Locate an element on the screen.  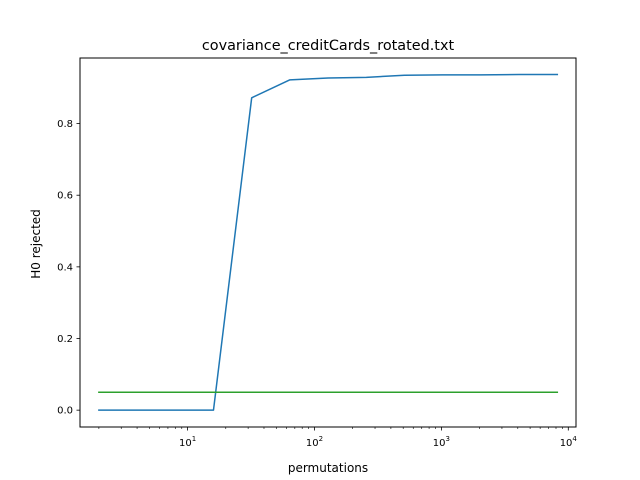
x-tick-label: 10³ is located at coordinates (441, 442).